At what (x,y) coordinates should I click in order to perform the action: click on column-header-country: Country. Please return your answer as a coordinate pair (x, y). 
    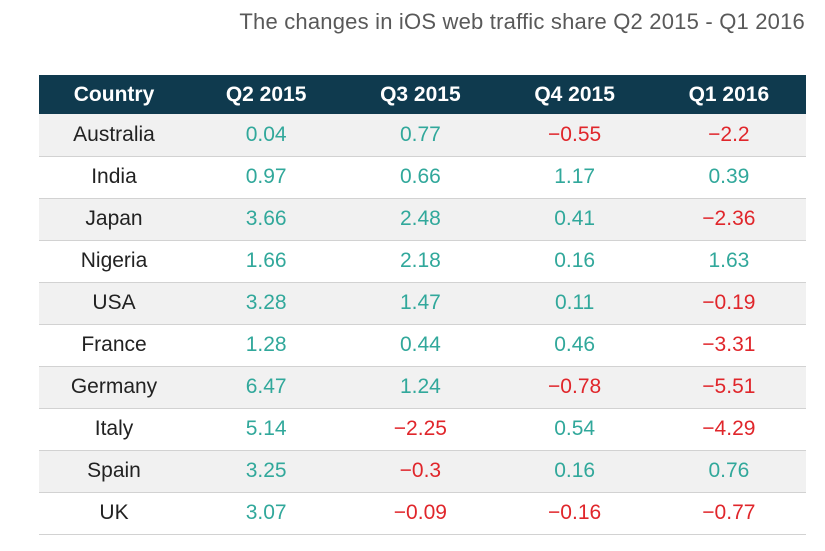
    Looking at the image, I should click on (114, 94).